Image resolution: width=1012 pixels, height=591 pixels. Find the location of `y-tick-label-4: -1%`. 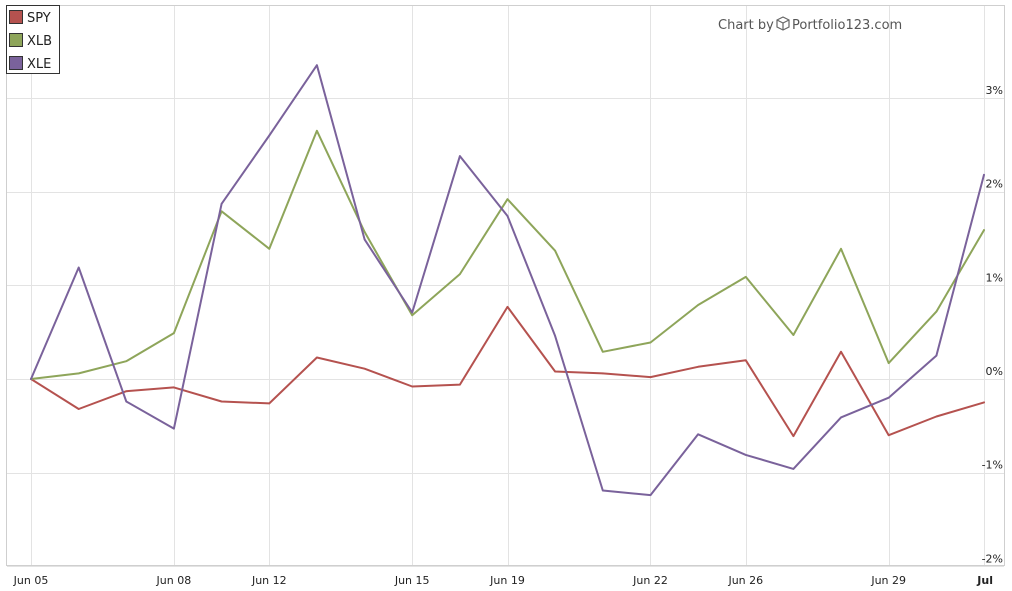

y-tick-label-4: -1% is located at coordinates (992, 465).